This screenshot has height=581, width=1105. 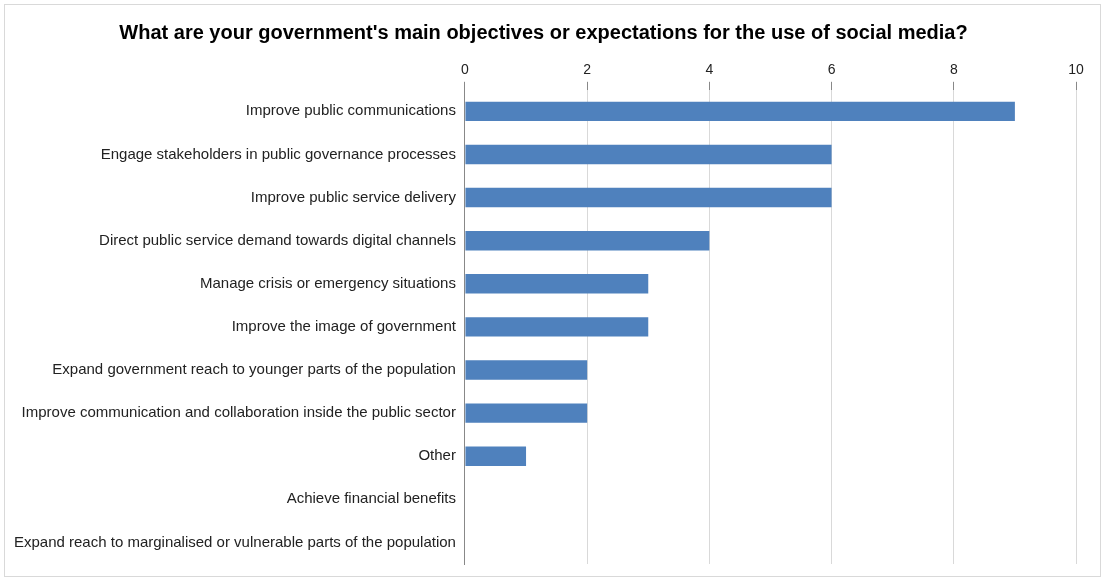 I want to click on x-tick-label: 2, so click(x=587, y=69).